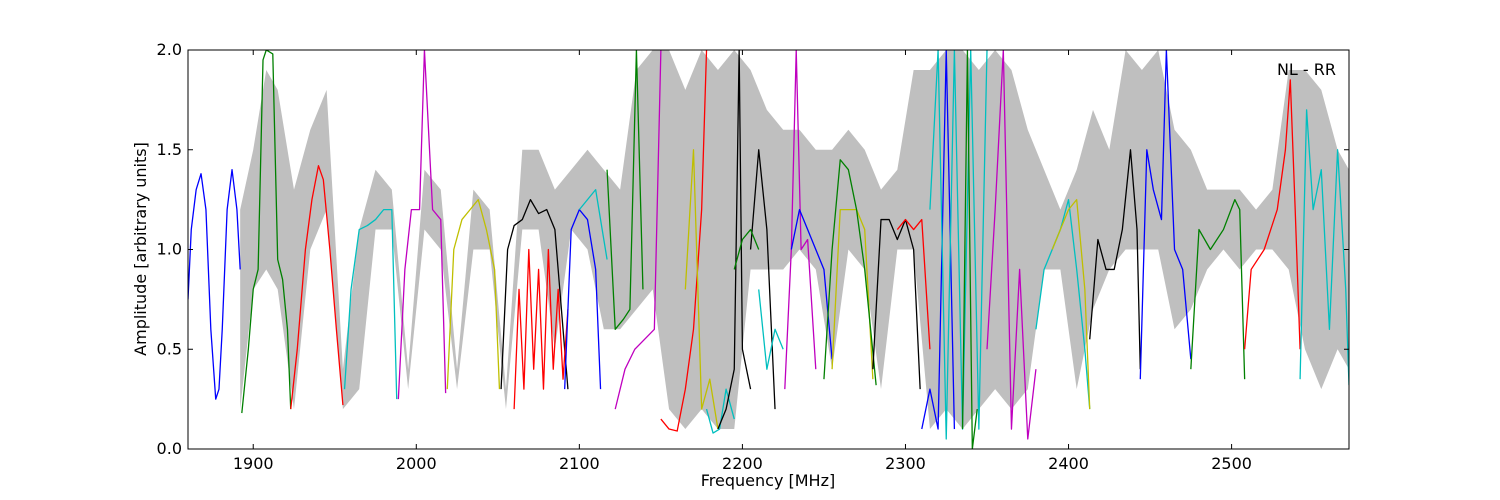 The width and height of the screenshot is (1500, 500). Describe the element at coordinates (768, 480) in the screenshot. I see `x-axis-label: Frequency [MHz]` at that location.